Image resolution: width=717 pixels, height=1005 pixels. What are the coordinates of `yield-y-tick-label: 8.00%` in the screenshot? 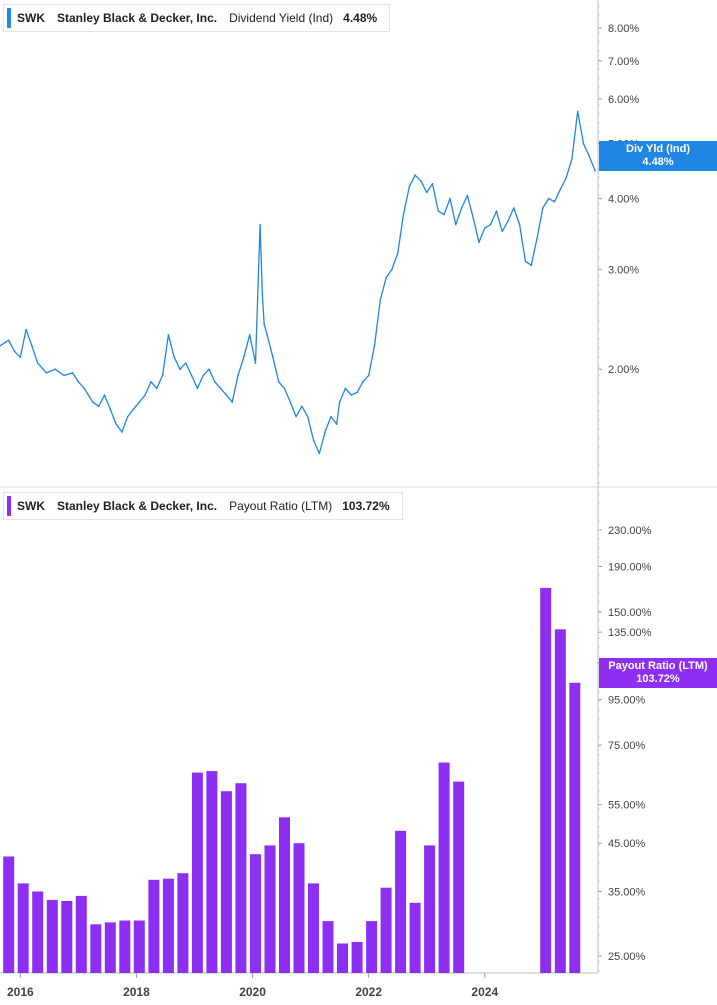 It's located at (623, 29).